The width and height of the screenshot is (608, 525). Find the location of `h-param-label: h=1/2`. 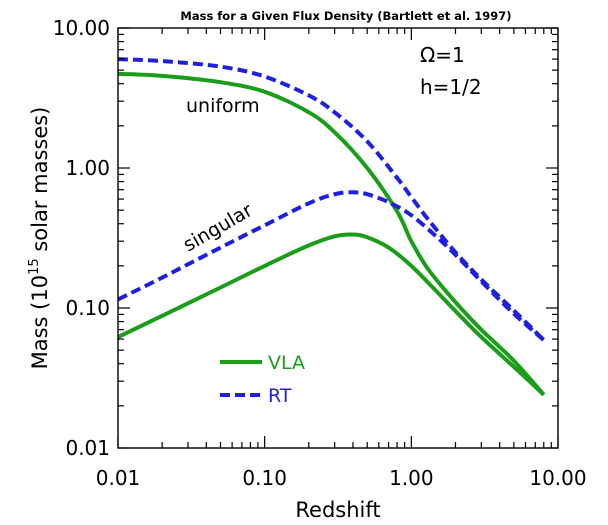

h-param-label: h=1/2 is located at coordinates (451, 87).